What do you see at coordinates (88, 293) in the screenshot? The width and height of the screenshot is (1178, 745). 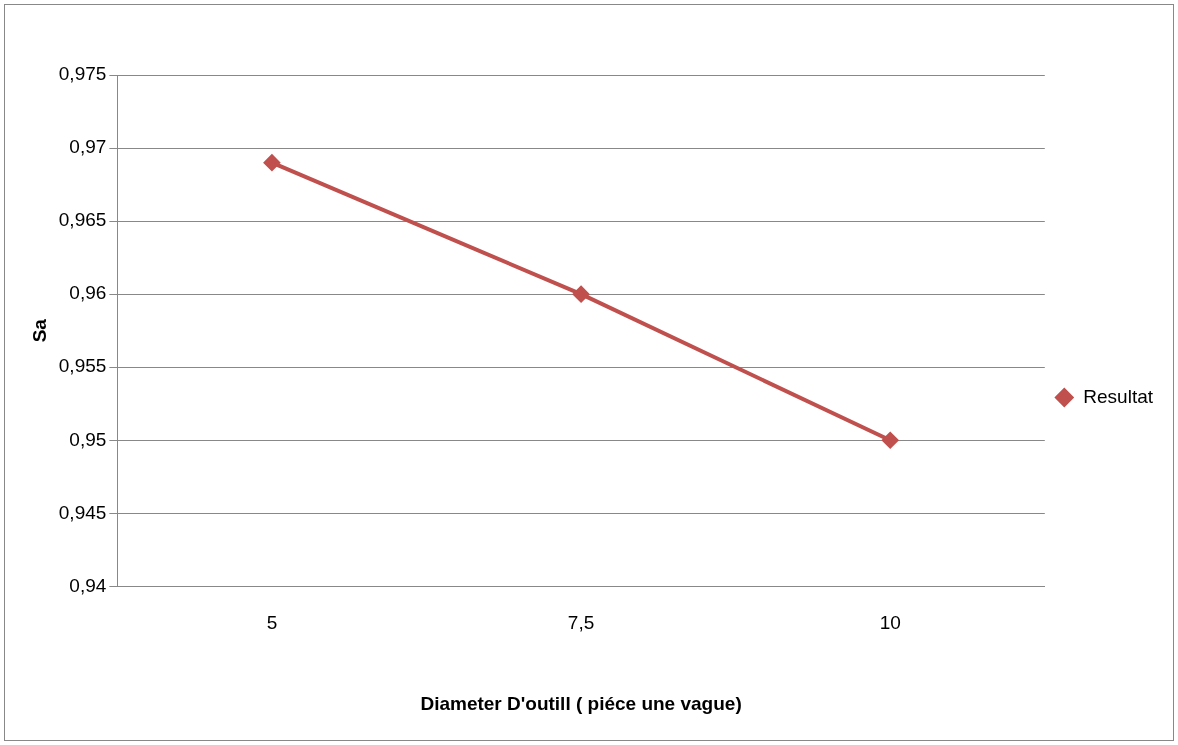 I see `y-tick-label: 0,96` at bounding box center [88, 293].